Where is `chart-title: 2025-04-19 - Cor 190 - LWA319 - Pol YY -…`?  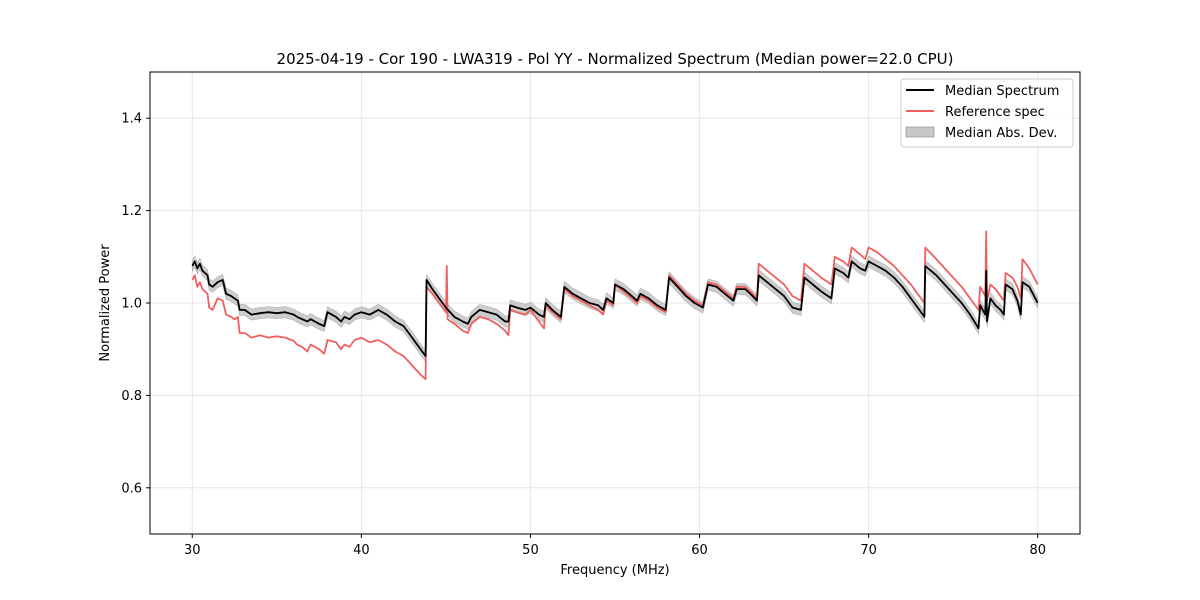 chart-title: 2025-04-19 - Cor 190 - LWA319 - Pol YY -… is located at coordinates (615, 59).